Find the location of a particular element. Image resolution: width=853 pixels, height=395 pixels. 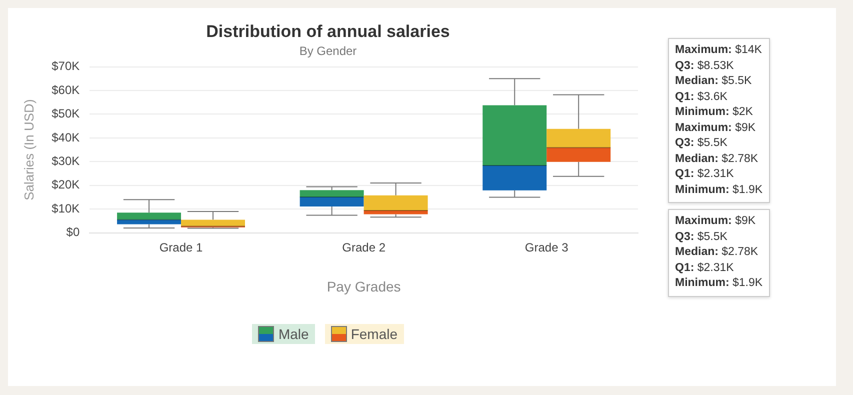

chart-subtitle: By Gender is located at coordinates (328, 51).